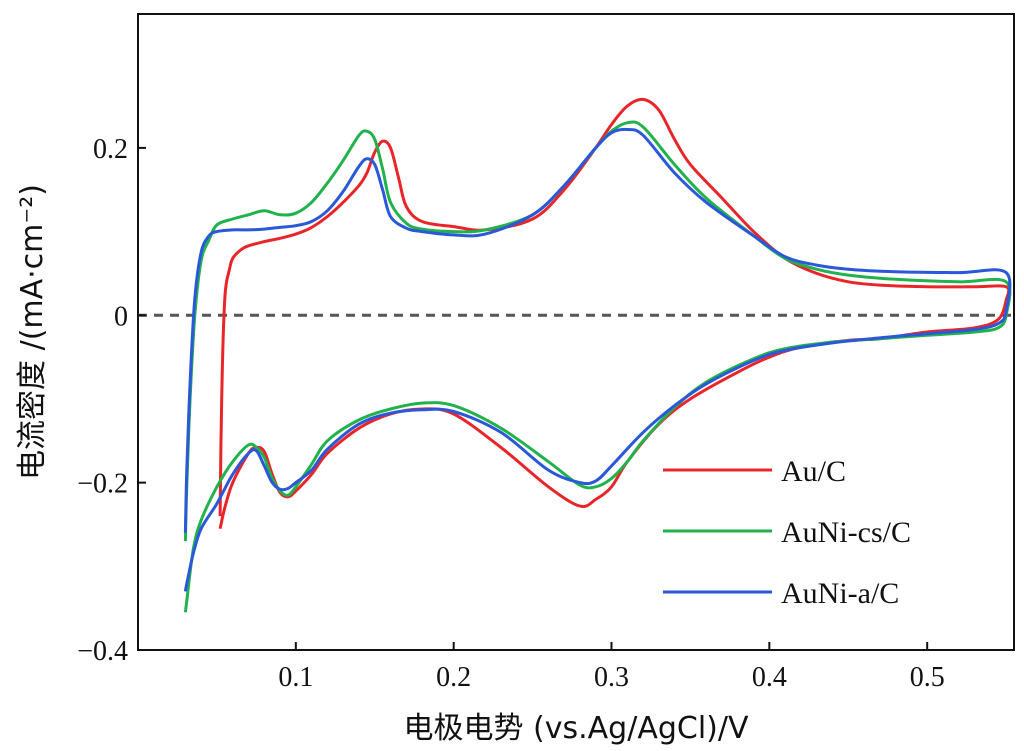  What do you see at coordinates (102, 484) in the screenshot?
I see `y-tick-label: −0.2` at bounding box center [102, 484].